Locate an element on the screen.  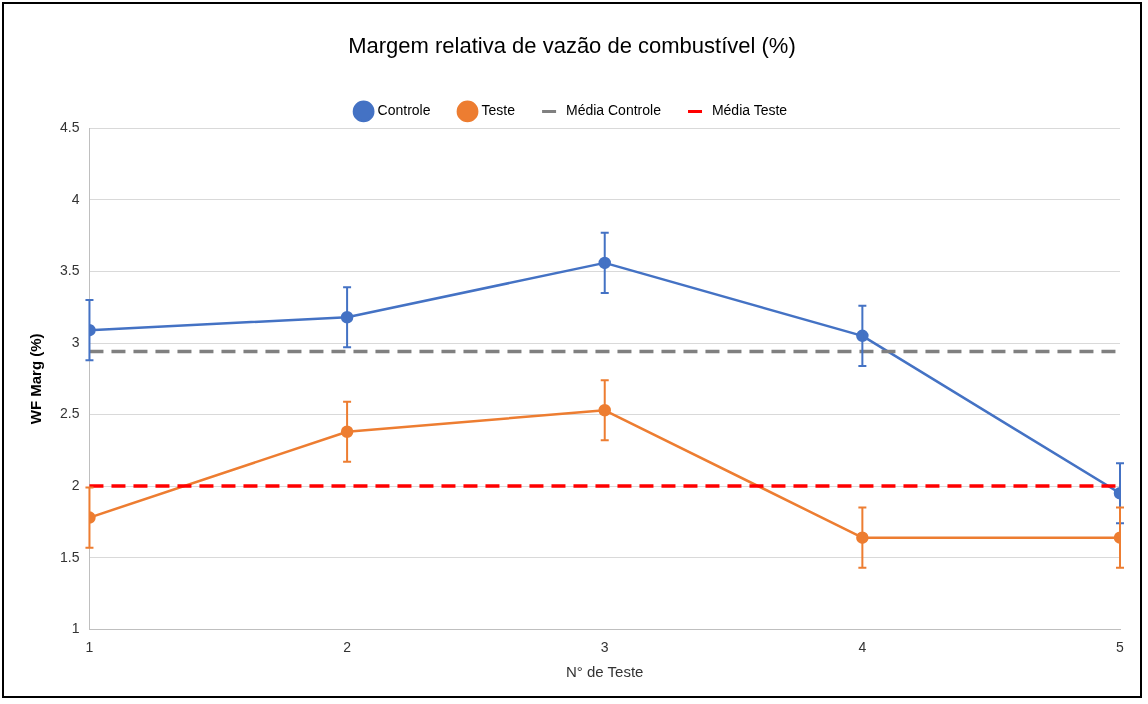
x-axis-title: N° de Teste is located at coordinates (605, 672).